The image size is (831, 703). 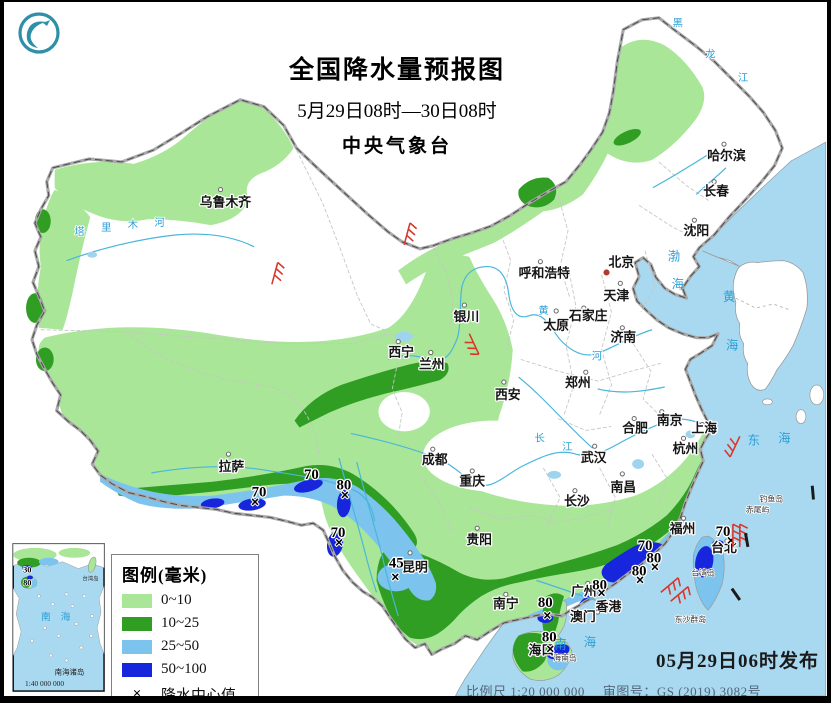 What do you see at coordinates (729, 297) in the screenshot?
I see `sea-label: 黄` at bounding box center [729, 297].